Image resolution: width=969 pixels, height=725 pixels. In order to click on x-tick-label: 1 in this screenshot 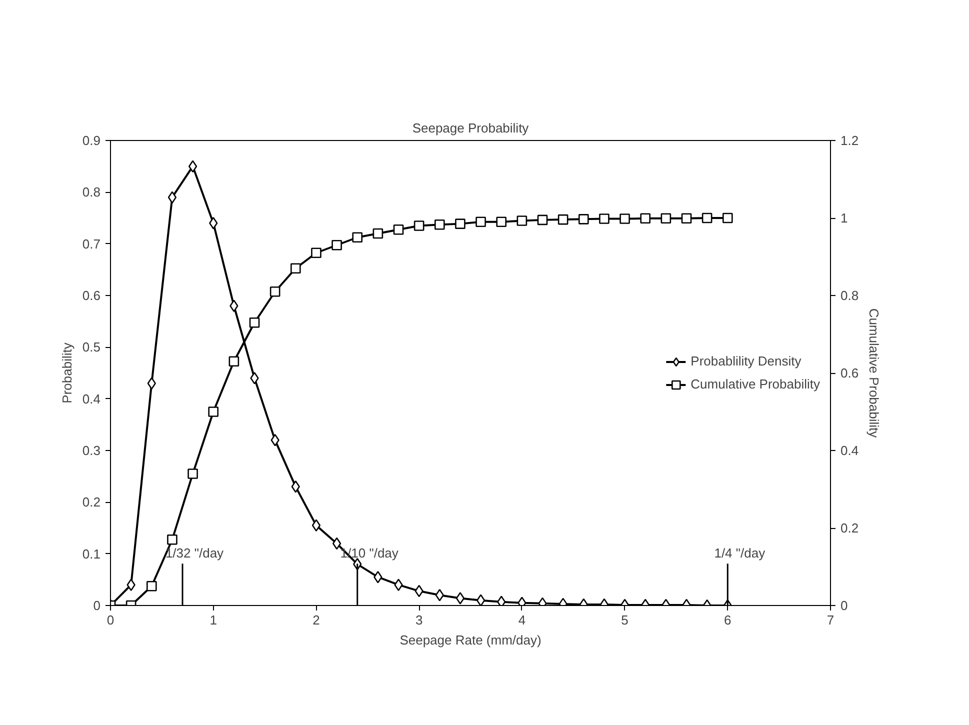, I will do `click(213, 620)`.